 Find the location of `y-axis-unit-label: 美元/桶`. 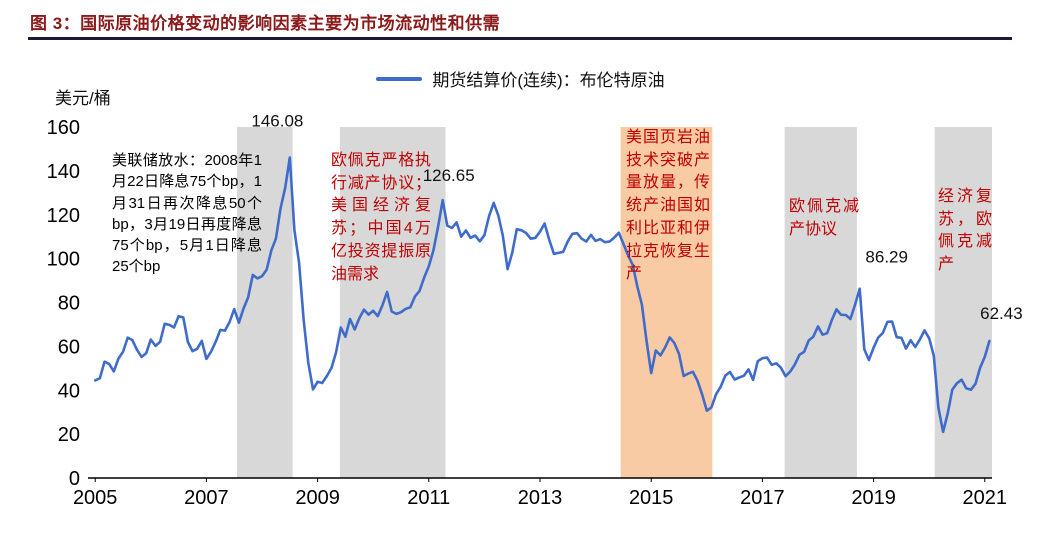

y-axis-unit-label: 美元/桶 is located at coordinates (83, 98).